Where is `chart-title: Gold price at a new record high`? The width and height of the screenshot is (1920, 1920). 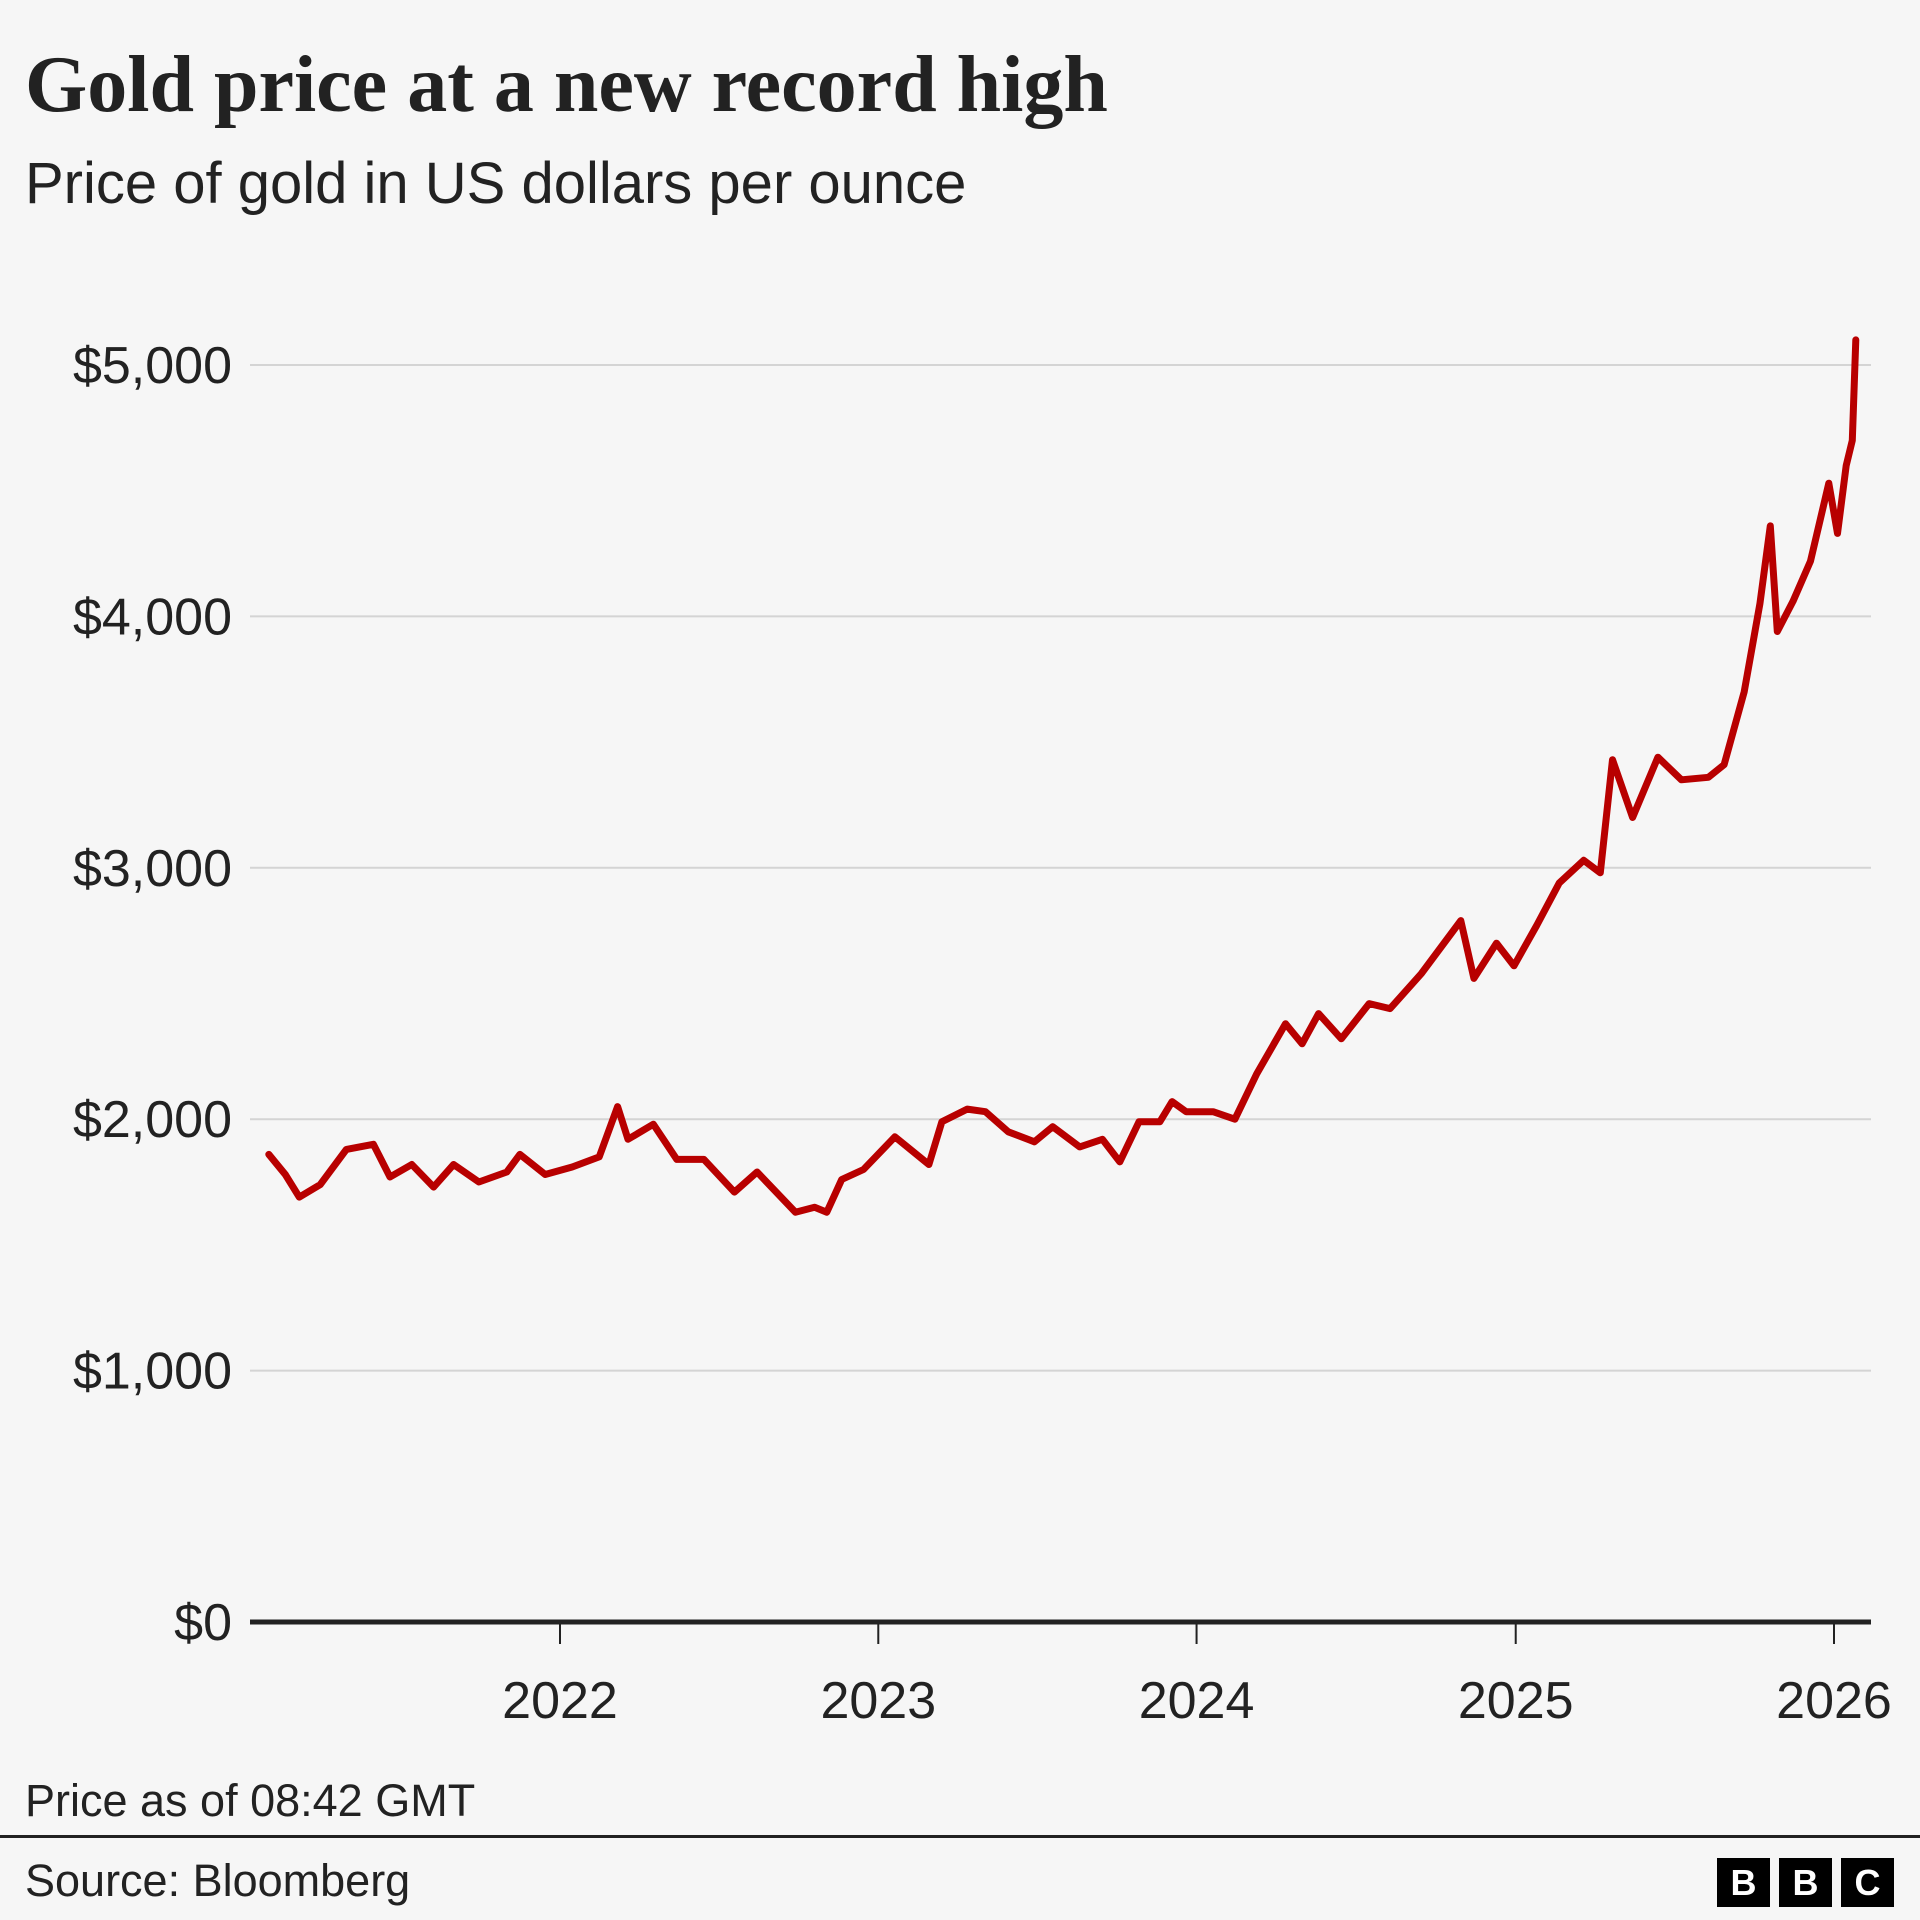 chart-title: Gold price at a new record high is located at coordinates (566, 85).